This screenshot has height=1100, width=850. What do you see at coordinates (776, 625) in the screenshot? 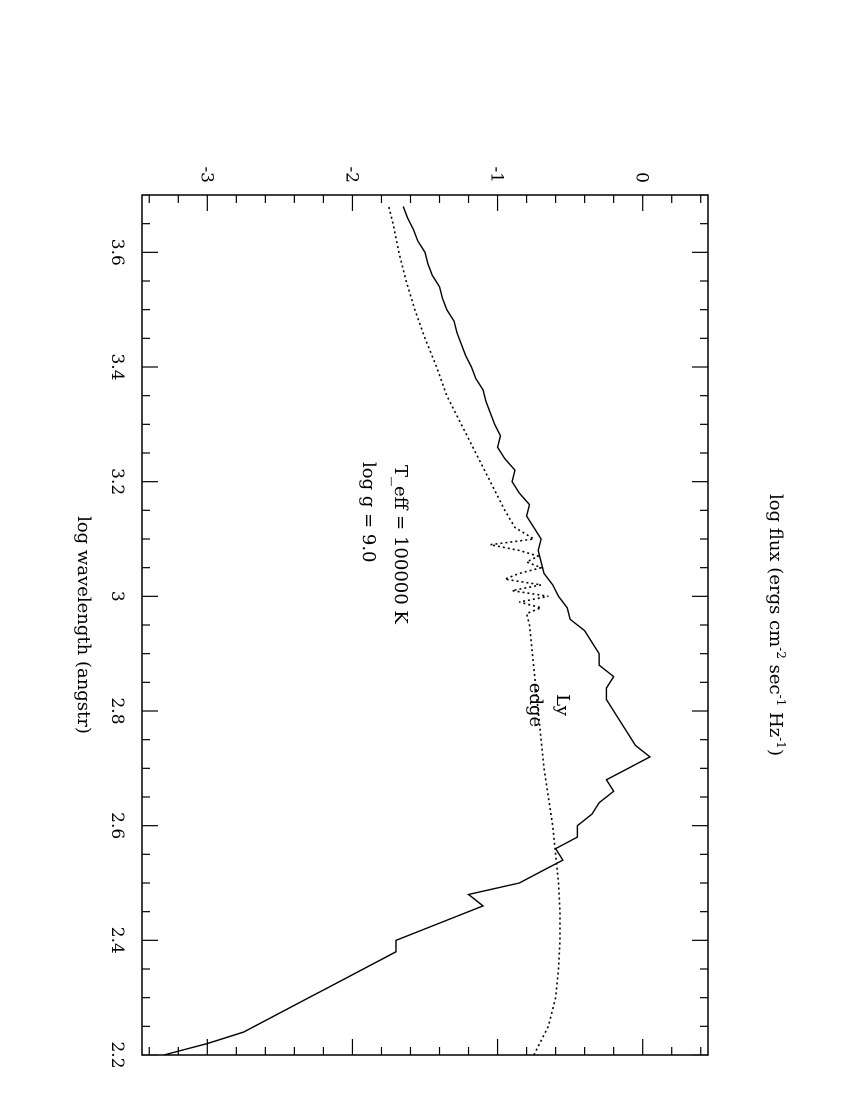
I see `y-axis-label: log flux (ergs cm-2 sec-1 Hz-1)` at bounding box center [776, 625].